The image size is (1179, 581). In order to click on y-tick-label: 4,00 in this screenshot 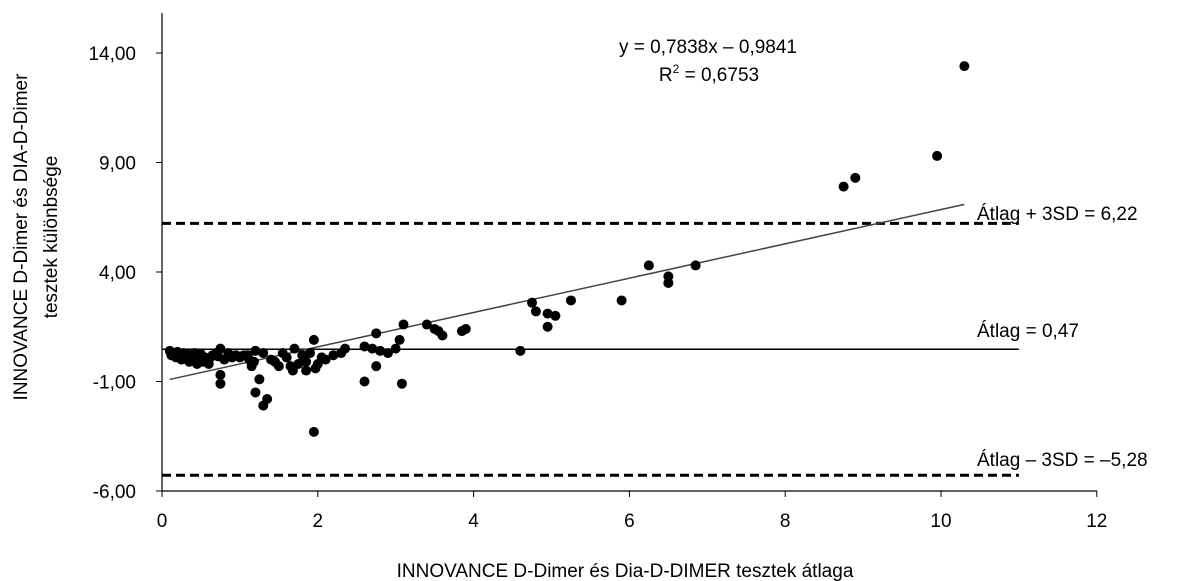, I will do `click(117, 273)`.